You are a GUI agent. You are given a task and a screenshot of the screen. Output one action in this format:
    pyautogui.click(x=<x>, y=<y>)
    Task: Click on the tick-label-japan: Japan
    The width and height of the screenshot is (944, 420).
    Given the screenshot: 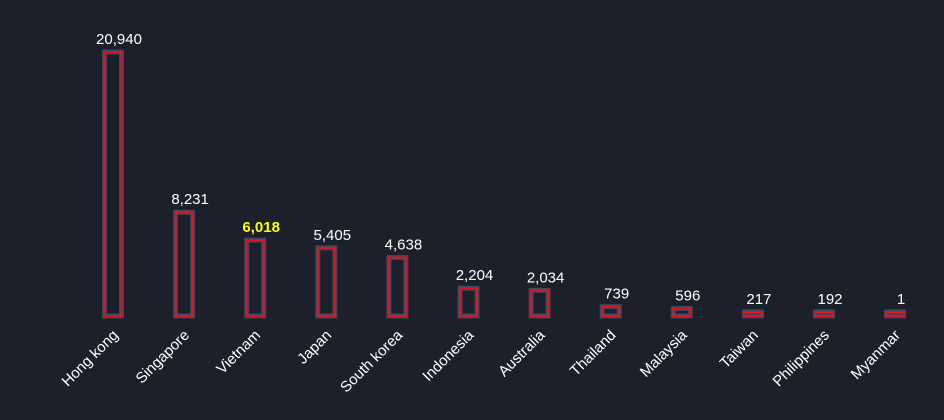 What is the action you would take?
    pyautogui.click(x=314, y=347)
    